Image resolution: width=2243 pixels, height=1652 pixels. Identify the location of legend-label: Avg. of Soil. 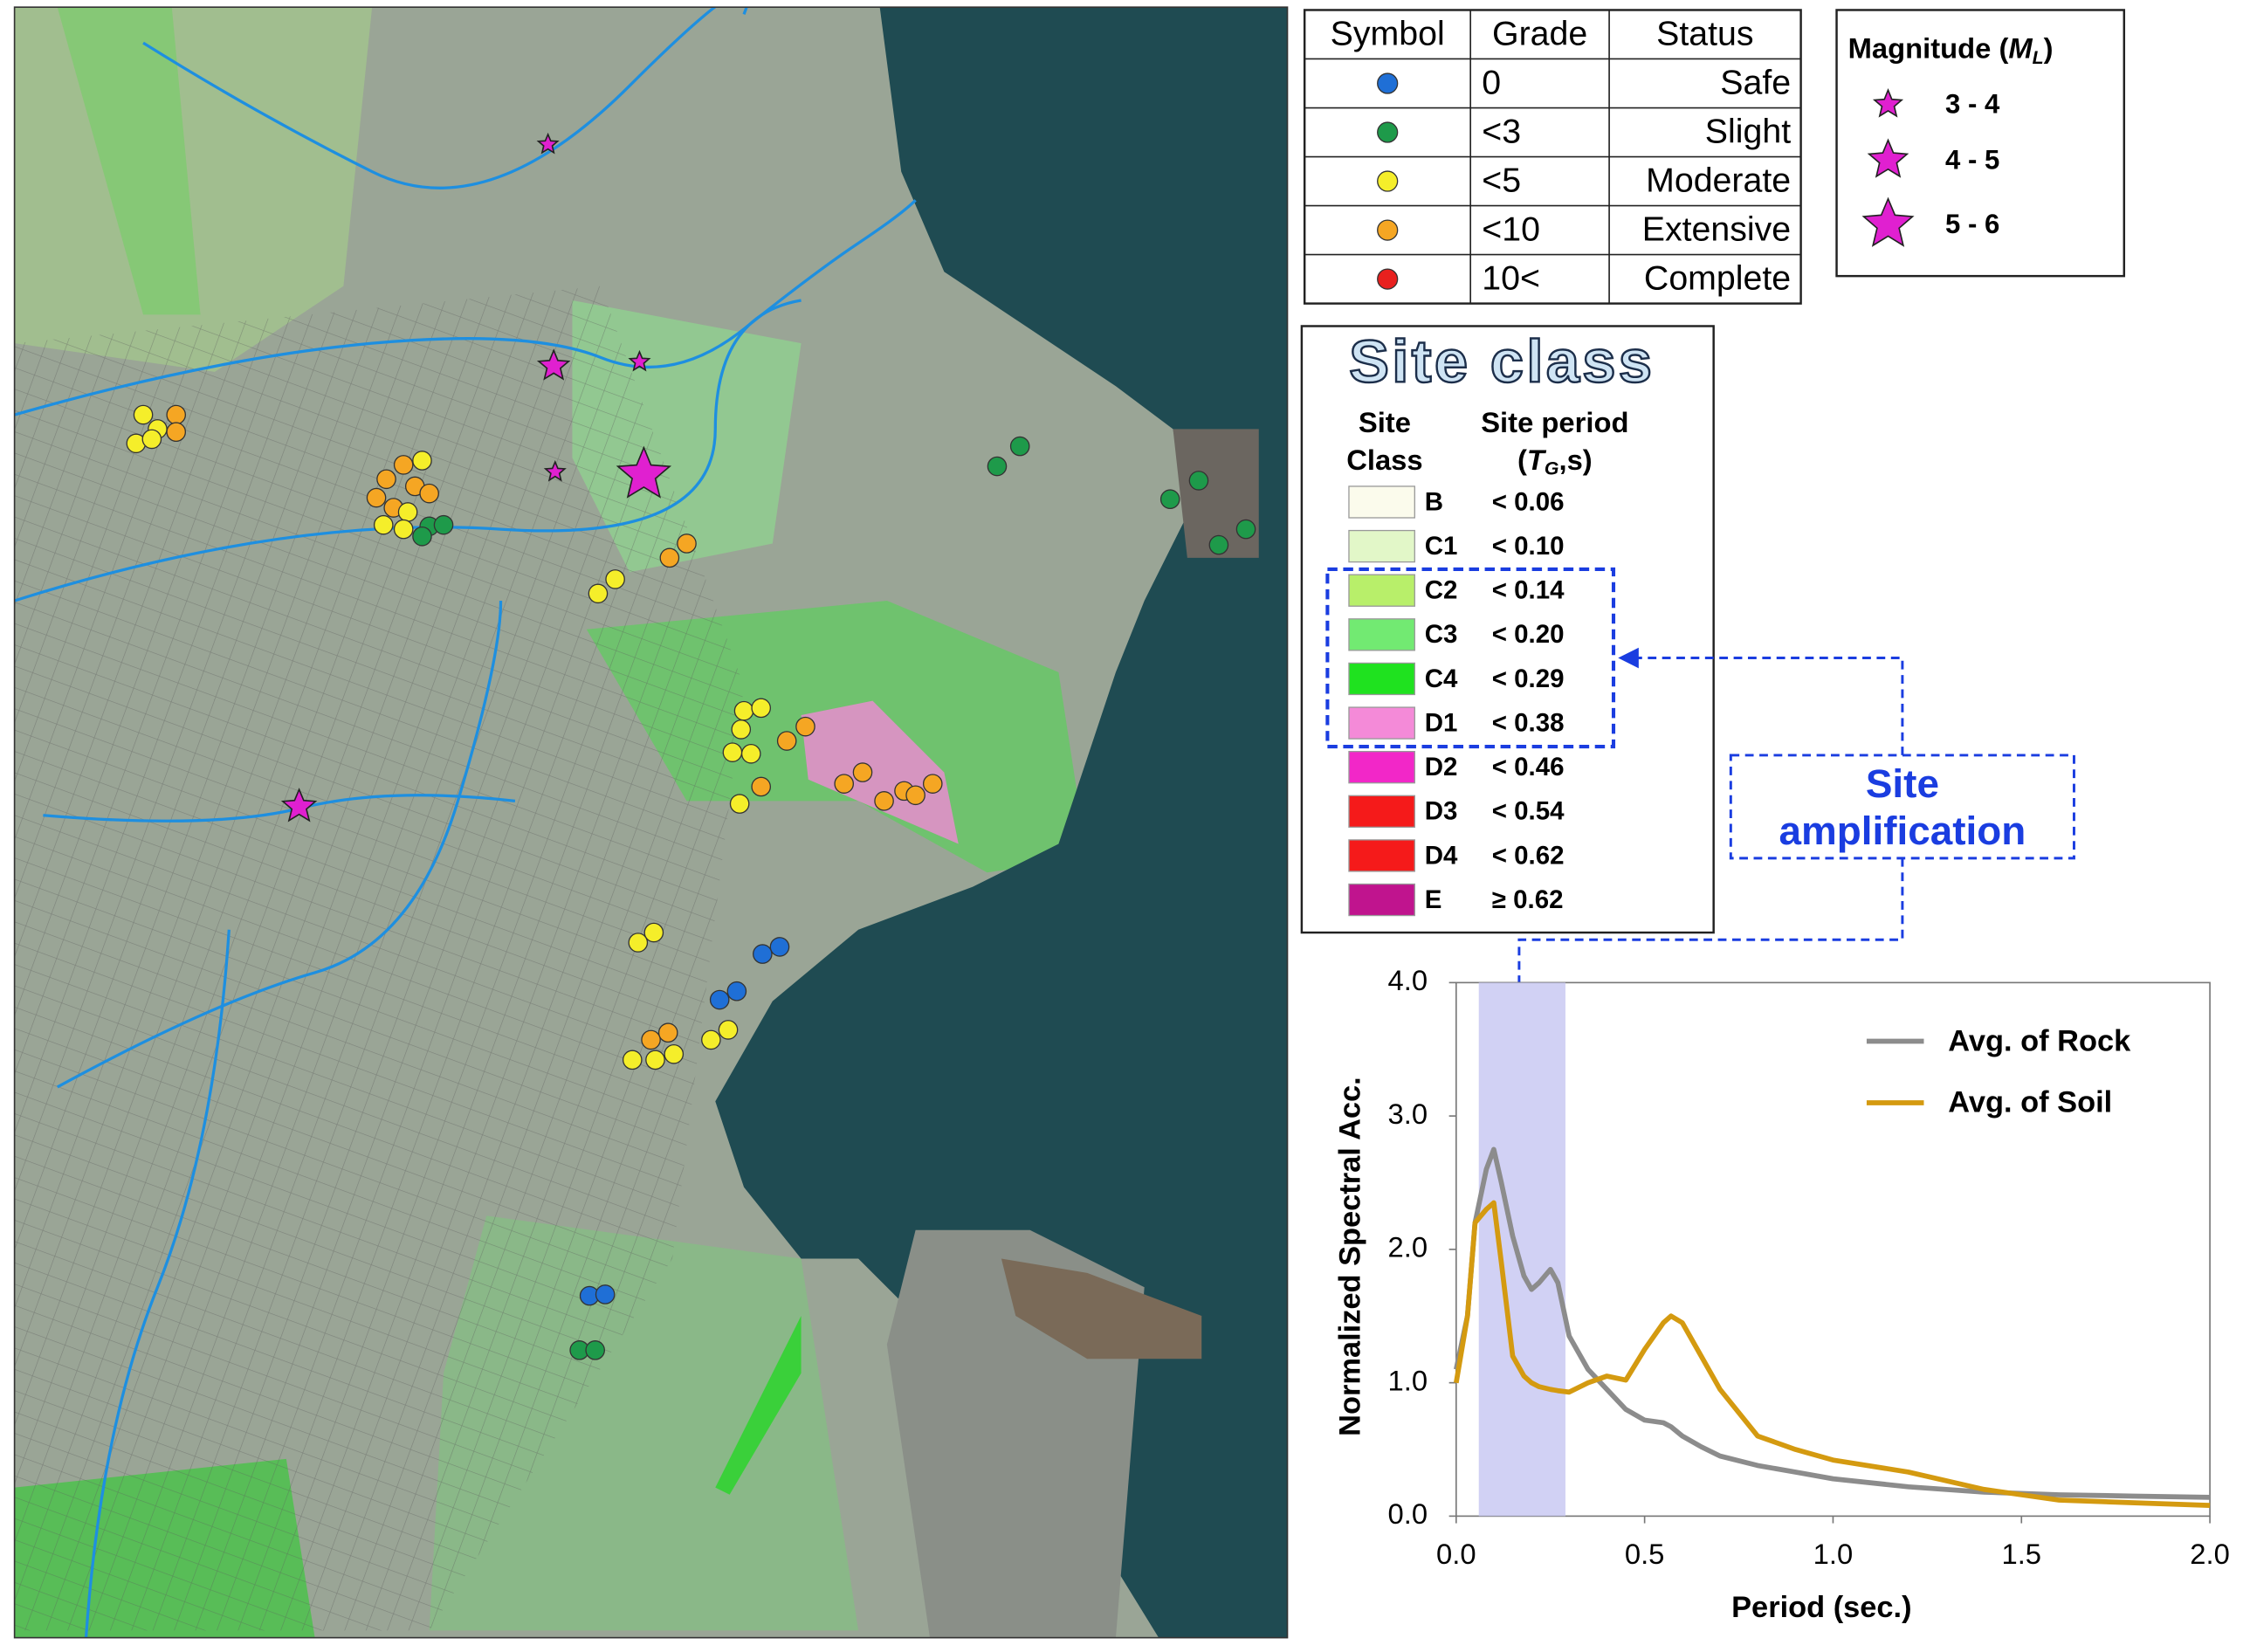
(2030, 1102).